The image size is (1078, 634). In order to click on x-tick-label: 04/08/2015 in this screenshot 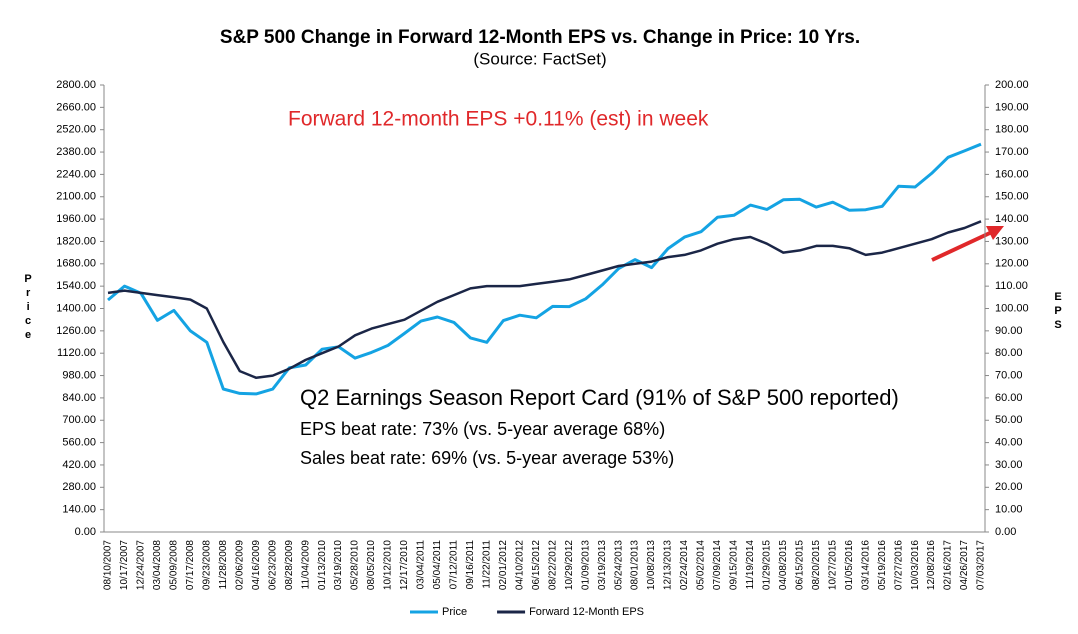, I will do `click(783, 565)`.